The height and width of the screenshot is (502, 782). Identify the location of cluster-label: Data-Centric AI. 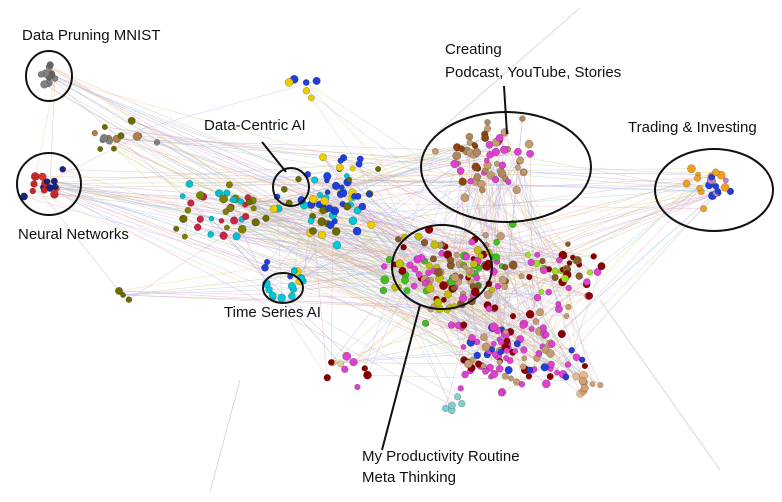
(255, 125).